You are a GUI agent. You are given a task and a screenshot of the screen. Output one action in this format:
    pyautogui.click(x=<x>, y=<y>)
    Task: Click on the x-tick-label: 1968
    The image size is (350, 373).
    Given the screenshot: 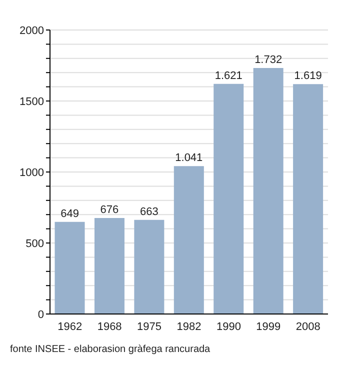 What is the action you would take?
    pyautogui.click(x=109, y=326)
    